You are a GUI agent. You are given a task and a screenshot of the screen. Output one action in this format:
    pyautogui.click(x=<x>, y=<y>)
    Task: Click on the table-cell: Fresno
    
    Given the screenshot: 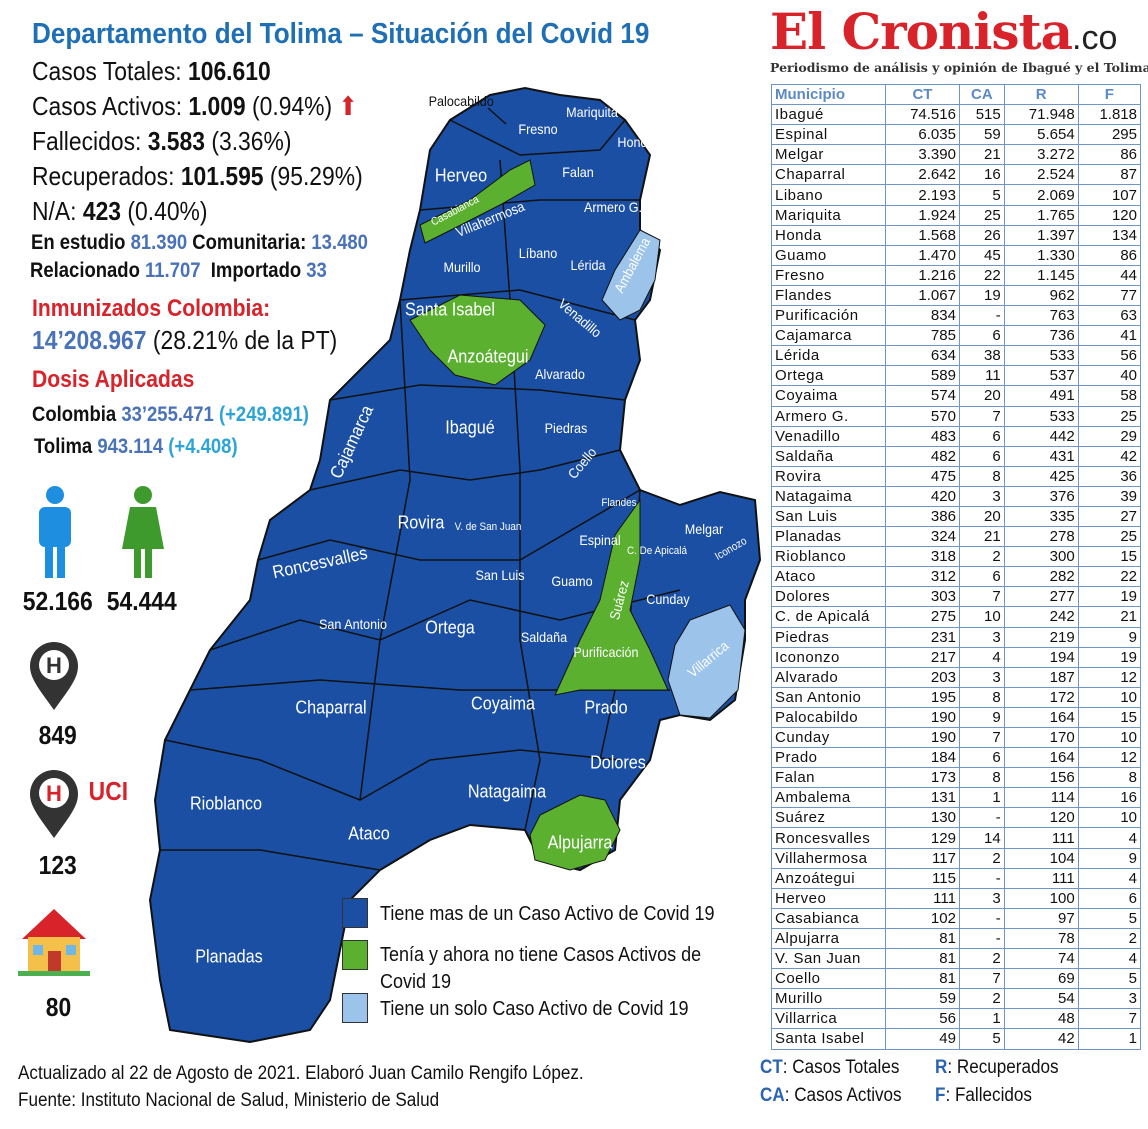 What is the action you would take?
    pyautogui.click(x=828, y=275)
    